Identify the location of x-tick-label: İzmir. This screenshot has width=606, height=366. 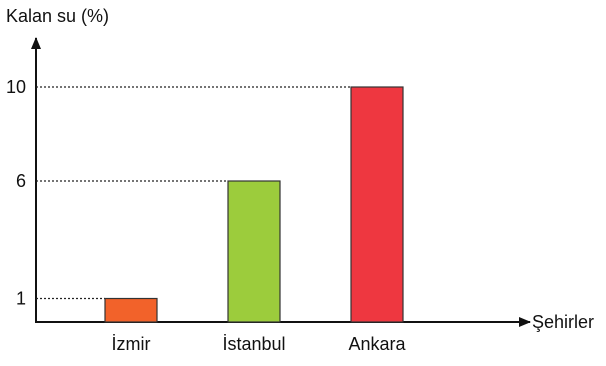
(131, 344).